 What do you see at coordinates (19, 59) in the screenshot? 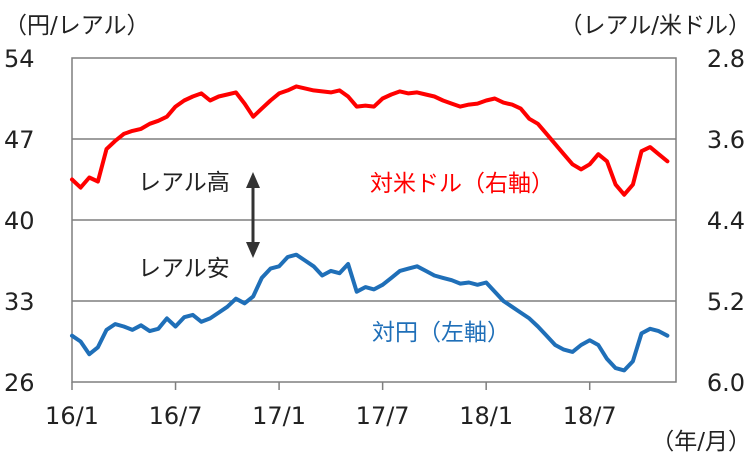
I see `left-tick-label: 54` at bounding box center [19, 59].